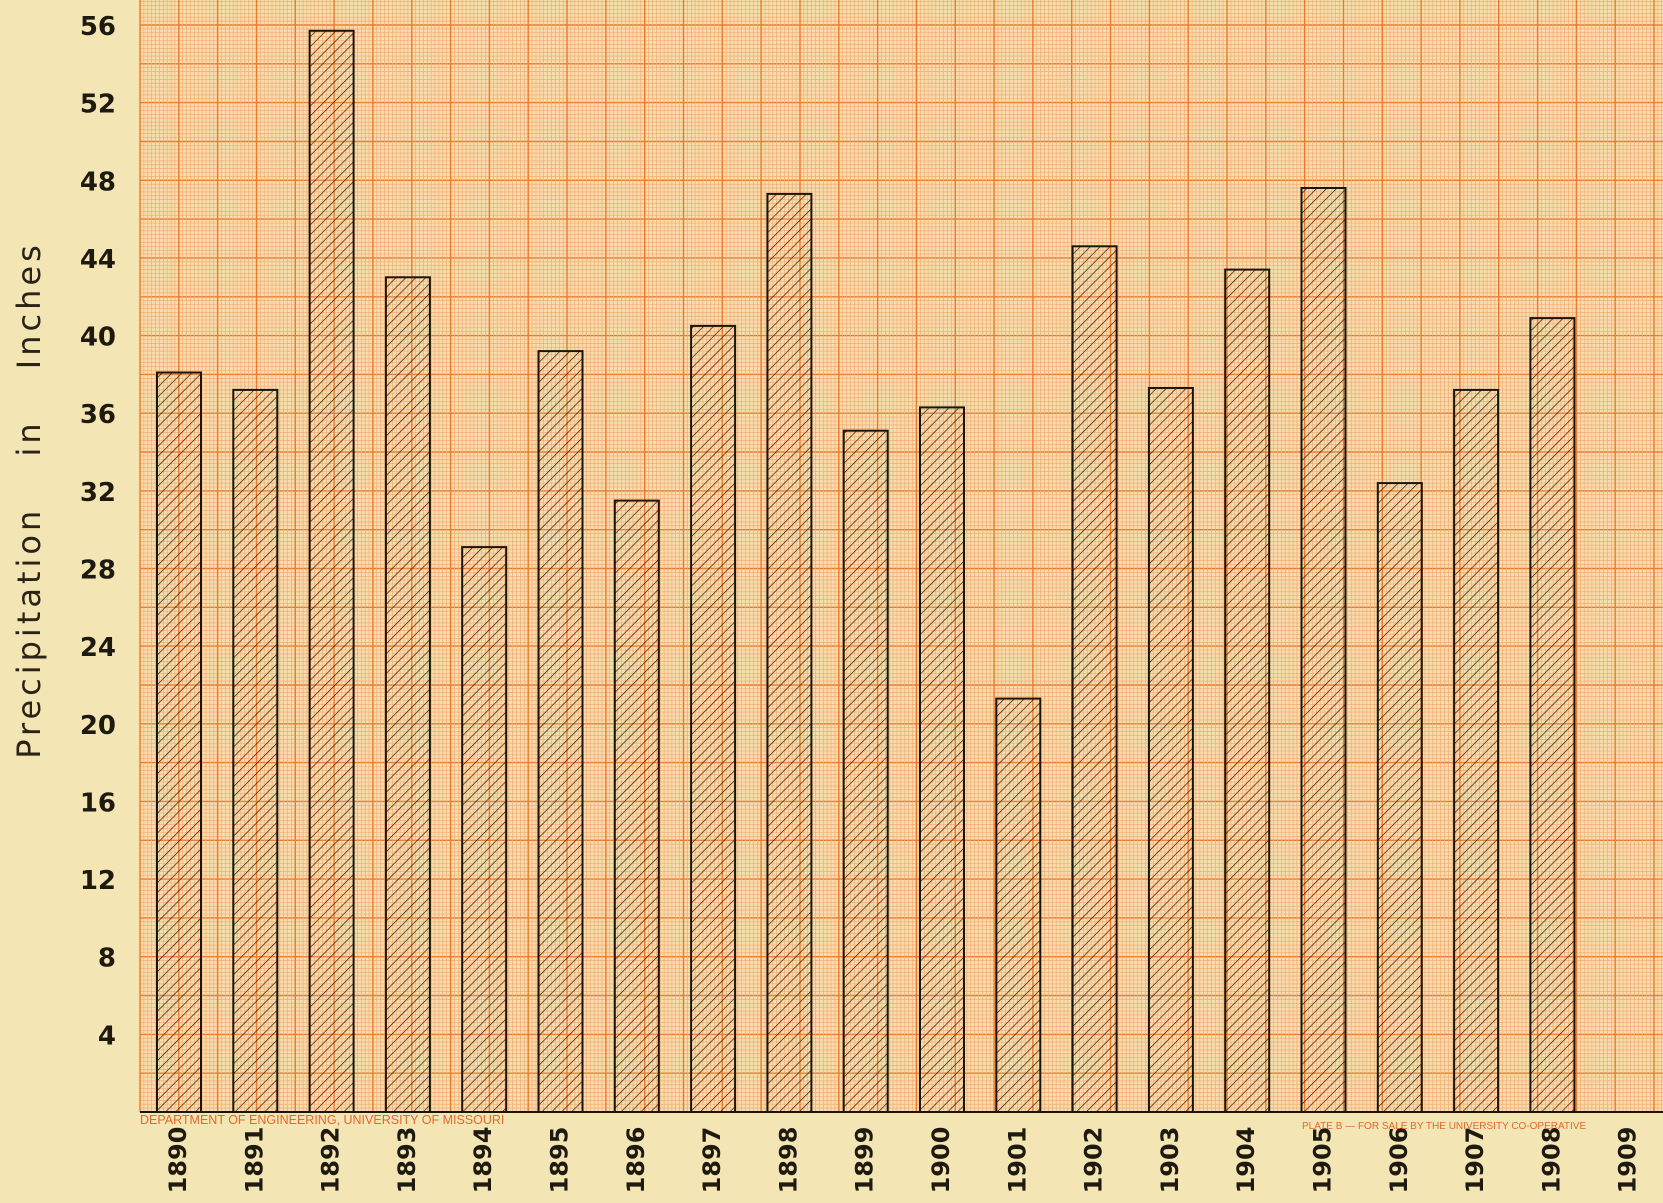 This screenshot has height=1203, width=1663. I want to click on y-tick-12: 12, so click(98, 881).